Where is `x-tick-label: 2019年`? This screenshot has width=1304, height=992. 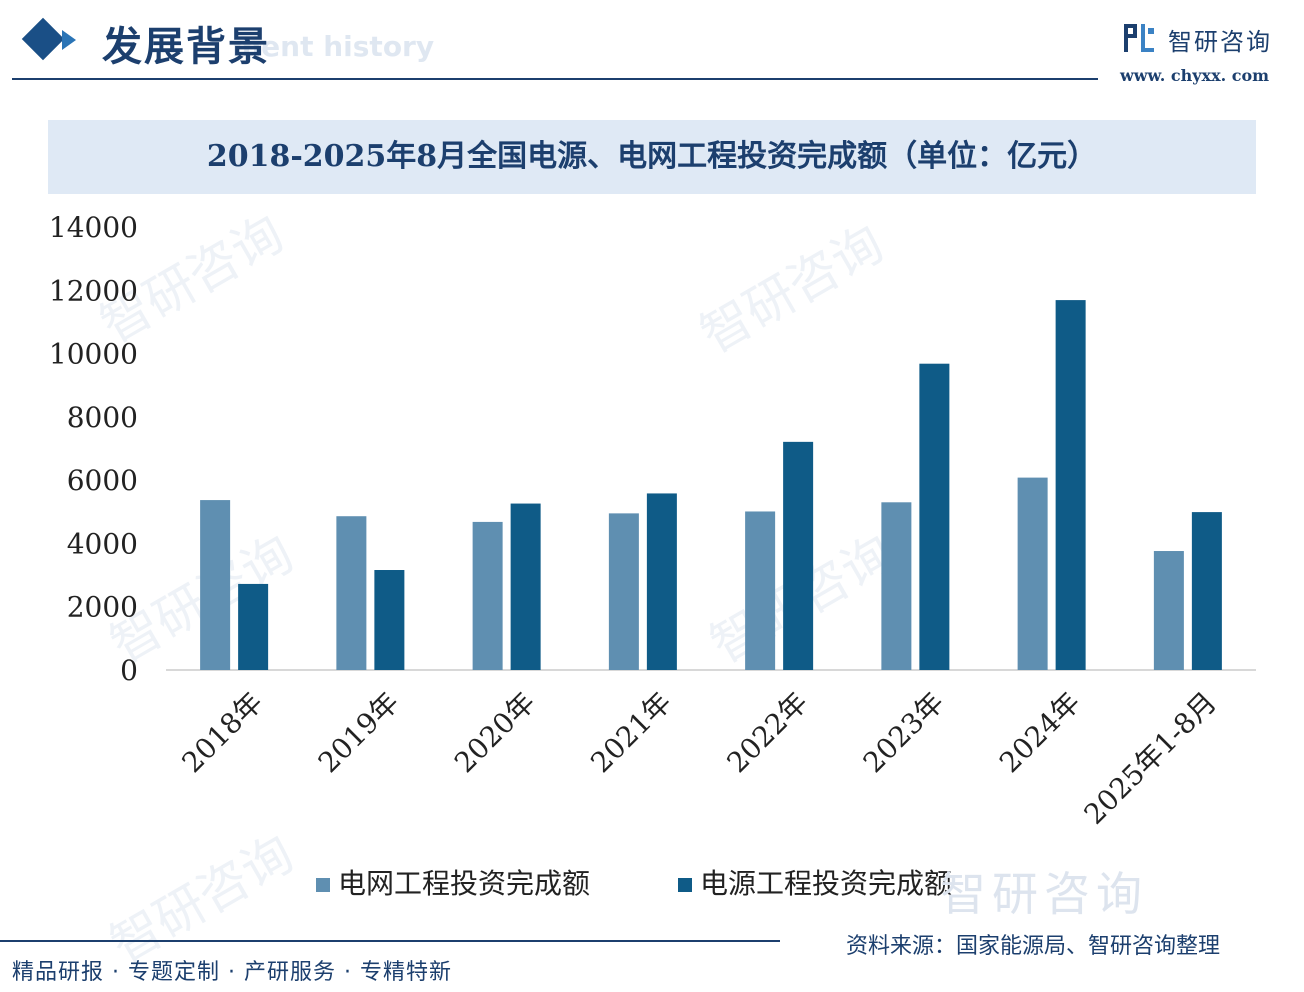 x-tick-label: 2019年 is located at coordinates (359, 733).